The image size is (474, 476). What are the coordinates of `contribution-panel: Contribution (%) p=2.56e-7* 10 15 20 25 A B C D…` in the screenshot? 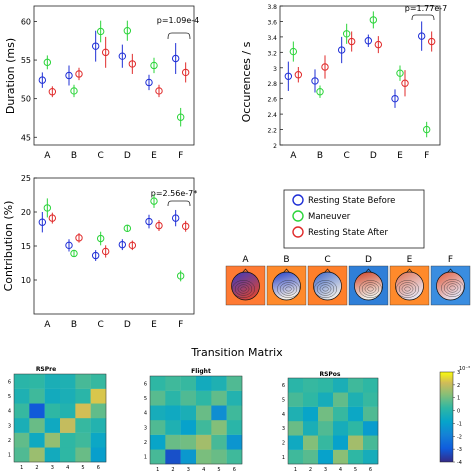 It's located at (99, 252).